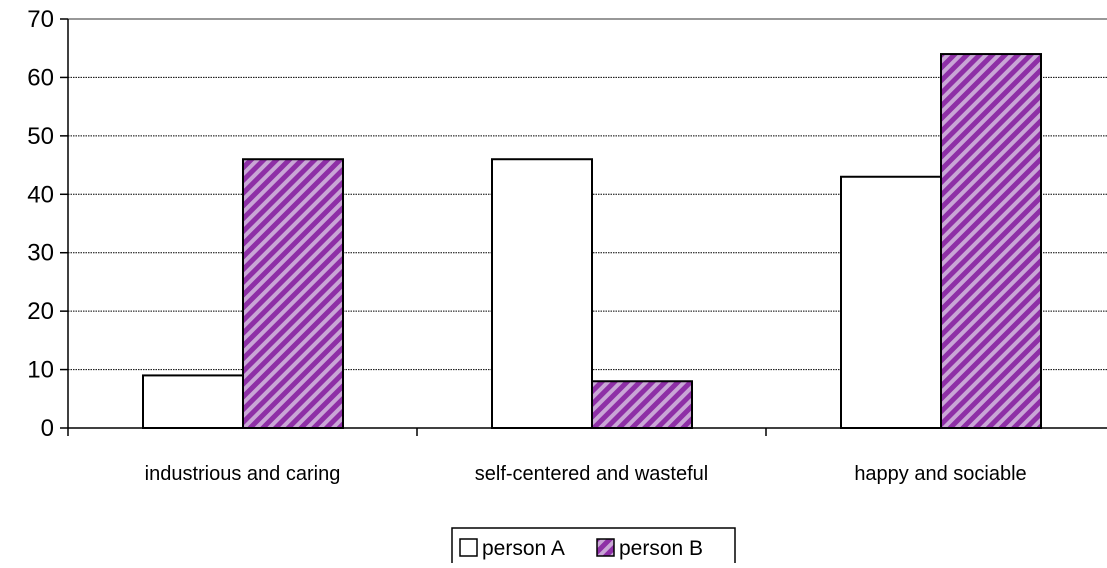  I want to click on y-tick-label: 0, so click(47, 428).